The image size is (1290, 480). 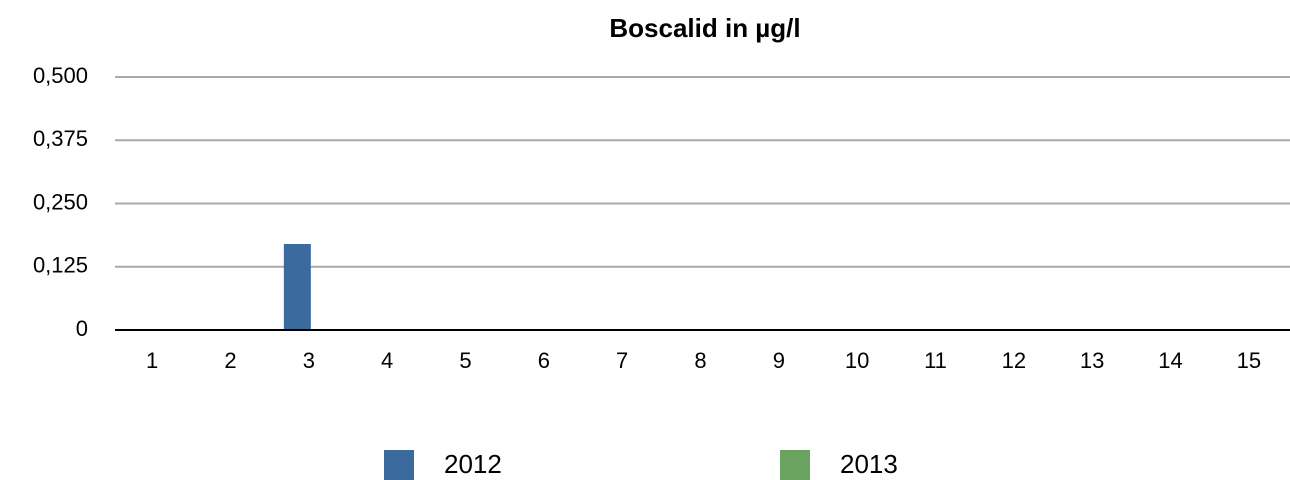 What do you see at coordinates (309, 360) in the screenshot?
I see `x-tick-label: 3` at bounding box center [309, 360].